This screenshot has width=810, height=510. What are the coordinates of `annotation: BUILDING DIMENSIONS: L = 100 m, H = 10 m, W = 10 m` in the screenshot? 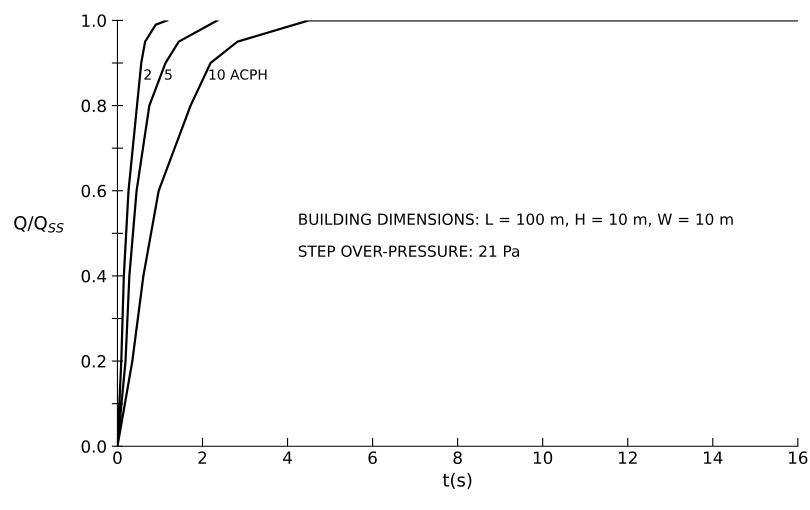 It's located at (516, 220).